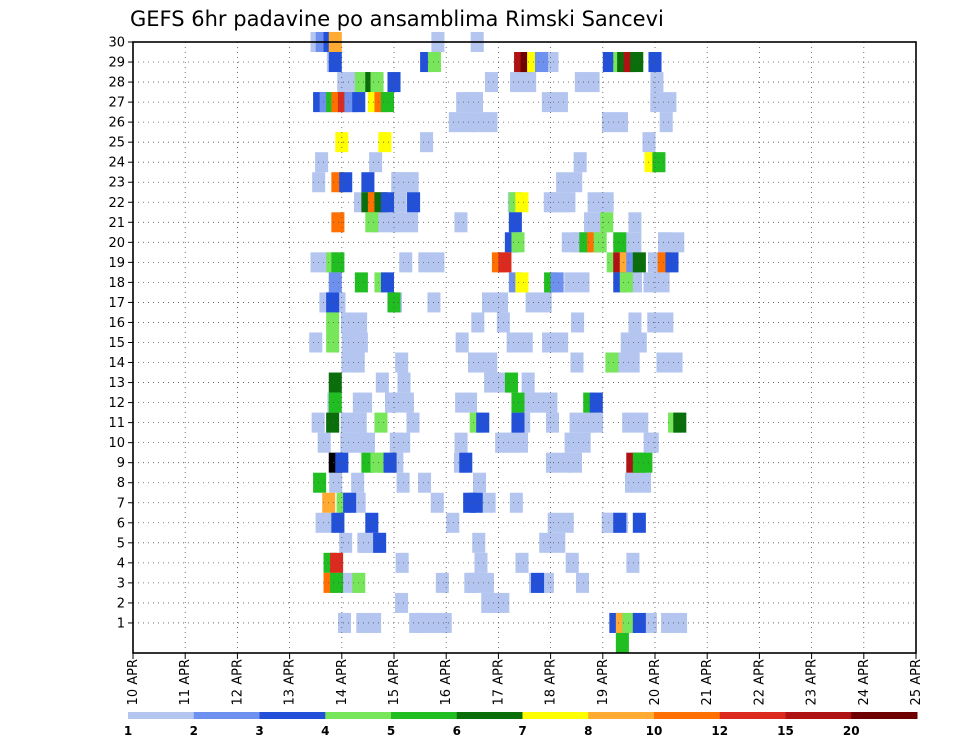 Image resolution: width=960 pixels, height=742 pixels. I want to click on y-tick-label: 17, so click(116, 303).